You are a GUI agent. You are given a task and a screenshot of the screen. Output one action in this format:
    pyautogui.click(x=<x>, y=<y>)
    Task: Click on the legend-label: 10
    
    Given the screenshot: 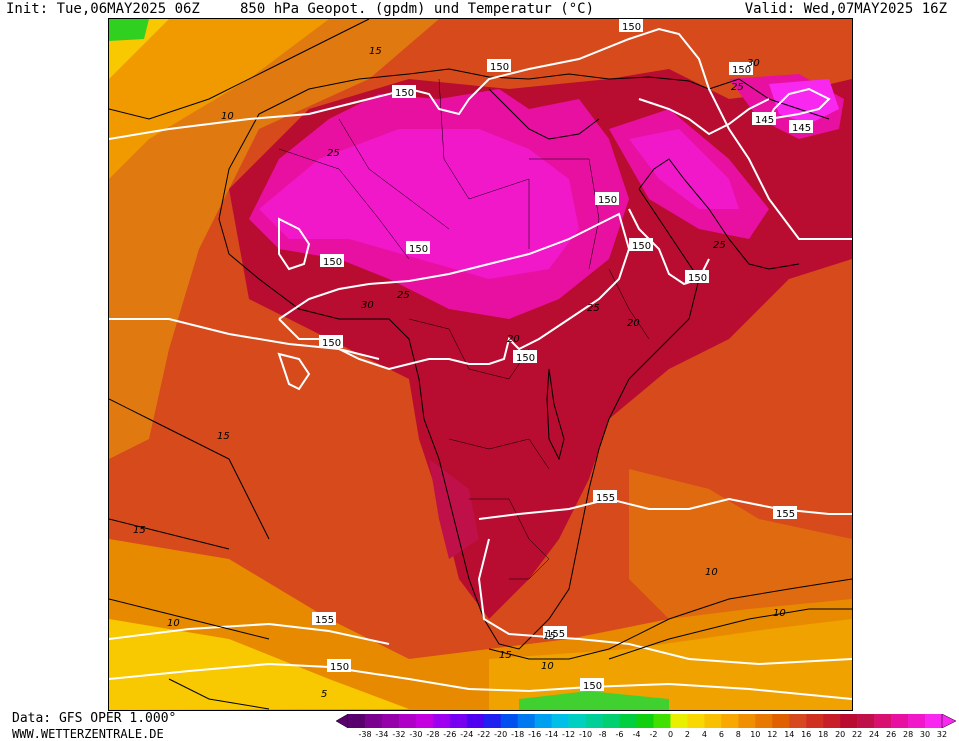 What is the action you would take?
    pyautogui.click(x=755, y=734)
    